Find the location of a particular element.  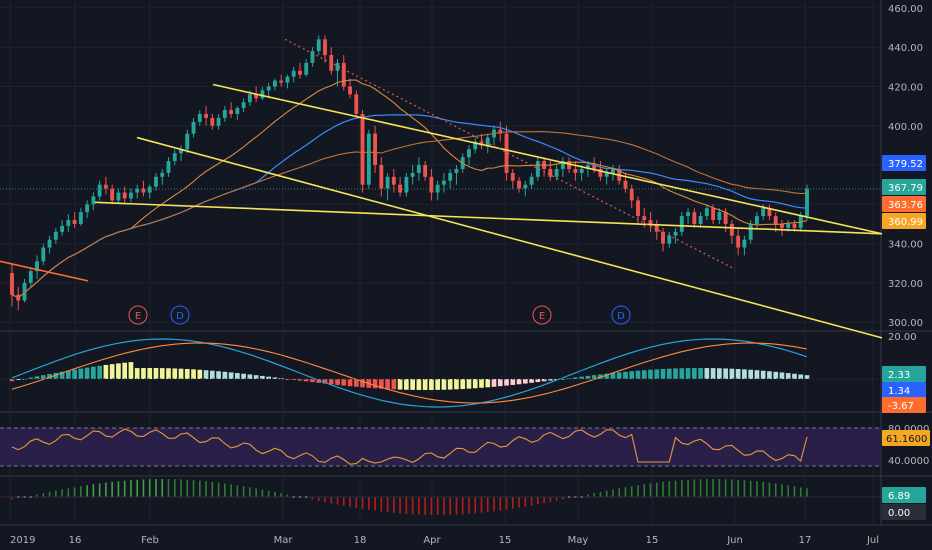

signal-line is located at coordinates (409, 373).